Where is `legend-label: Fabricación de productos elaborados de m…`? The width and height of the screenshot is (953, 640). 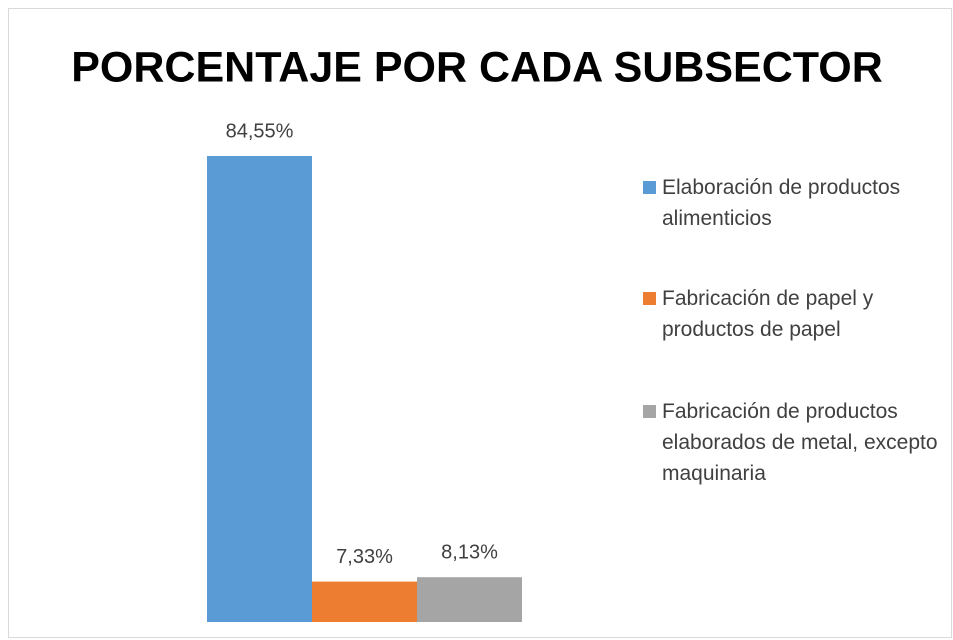
legend-label: Fabricación de productos elaborados de m… is located at coordinates (800, 442).